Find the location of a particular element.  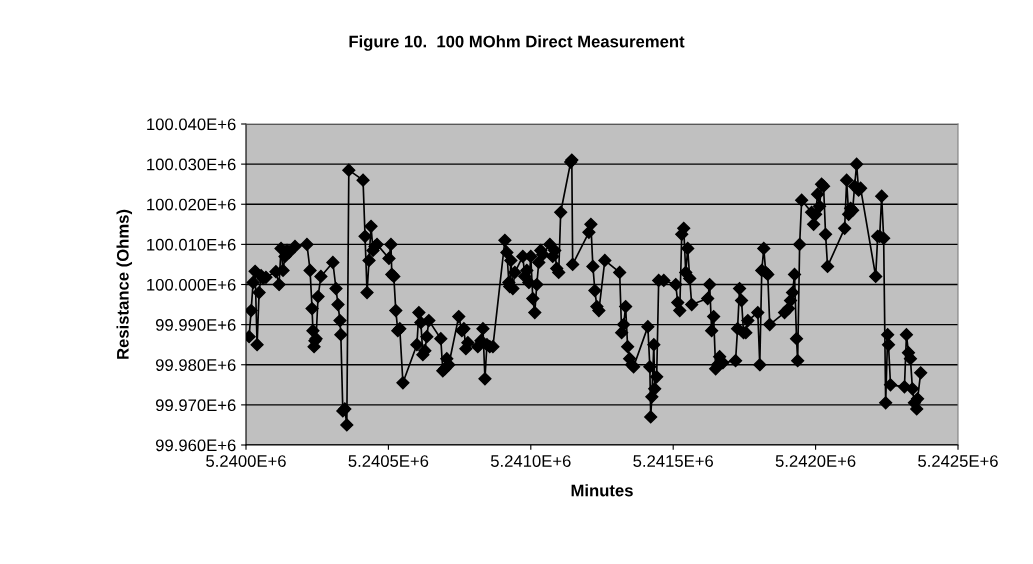

x-axis-title: Minutes is located at coordinates (602, 490).